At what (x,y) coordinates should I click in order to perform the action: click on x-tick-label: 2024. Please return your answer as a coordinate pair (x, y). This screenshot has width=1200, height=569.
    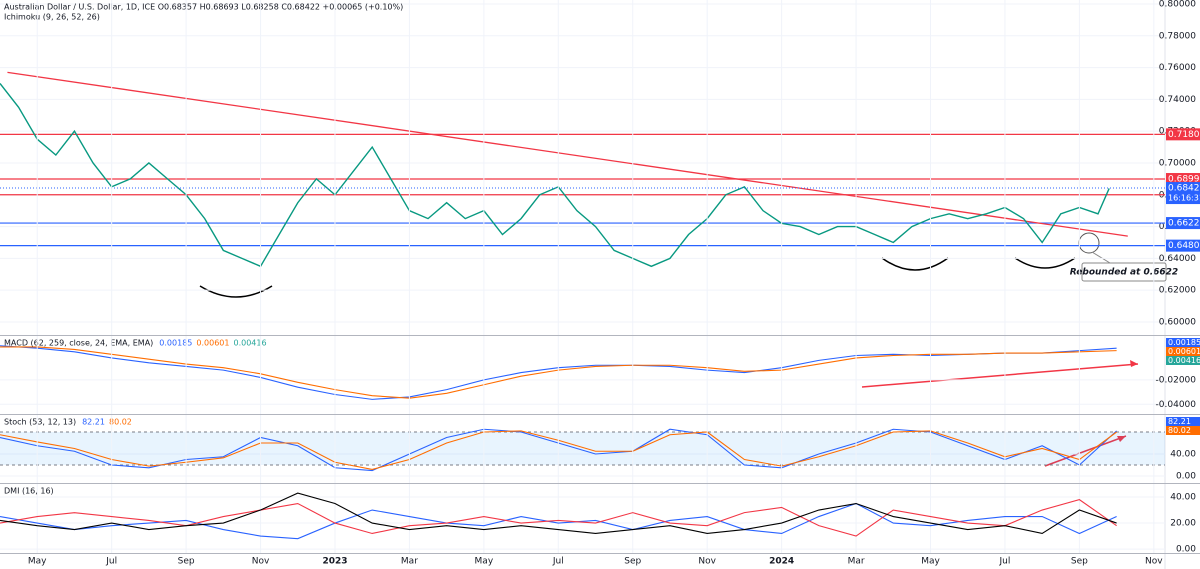
    Looking at the image, I should click on (781, 562).